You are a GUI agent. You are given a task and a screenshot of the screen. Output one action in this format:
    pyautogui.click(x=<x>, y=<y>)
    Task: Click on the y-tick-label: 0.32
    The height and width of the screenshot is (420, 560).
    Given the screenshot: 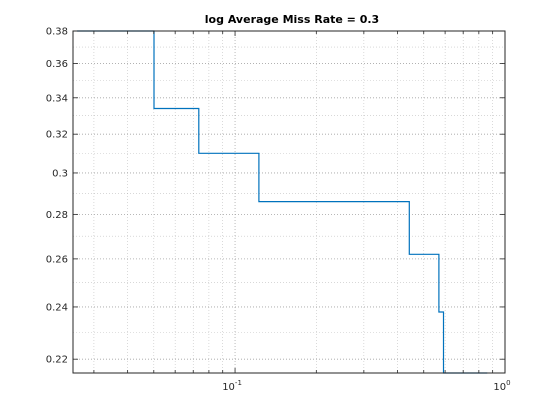 What is the action you would take?
    pyautogui.click(x=57, y=135)
    